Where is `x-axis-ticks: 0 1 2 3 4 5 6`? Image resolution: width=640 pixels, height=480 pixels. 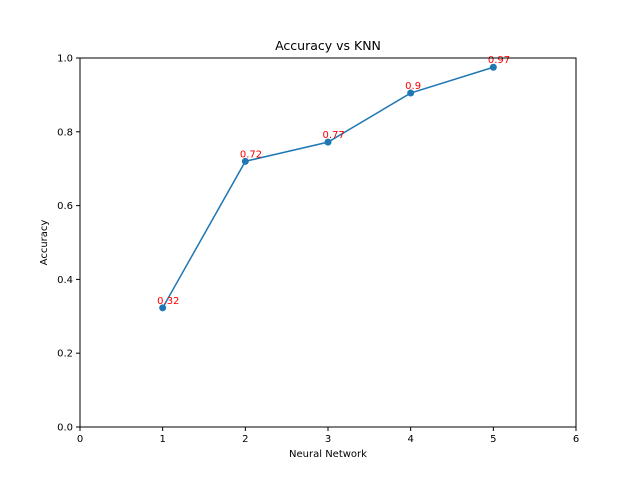 x-axis-ticks: 0 1 2 3 4 5 6 is located at coordinates (328, 436).